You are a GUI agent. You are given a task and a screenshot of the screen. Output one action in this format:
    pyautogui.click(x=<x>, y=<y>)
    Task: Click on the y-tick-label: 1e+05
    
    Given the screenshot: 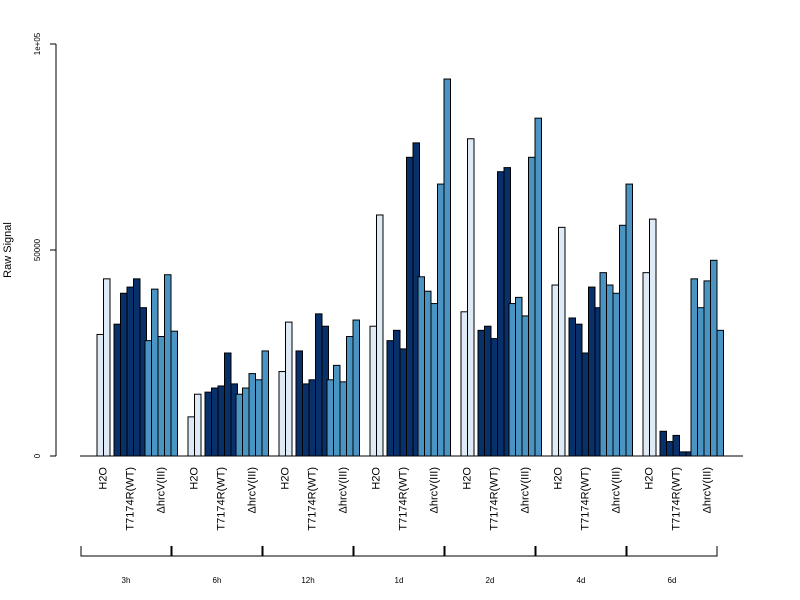 What is the action you would take?
    pyautogui.click(x=37, y=43)
    